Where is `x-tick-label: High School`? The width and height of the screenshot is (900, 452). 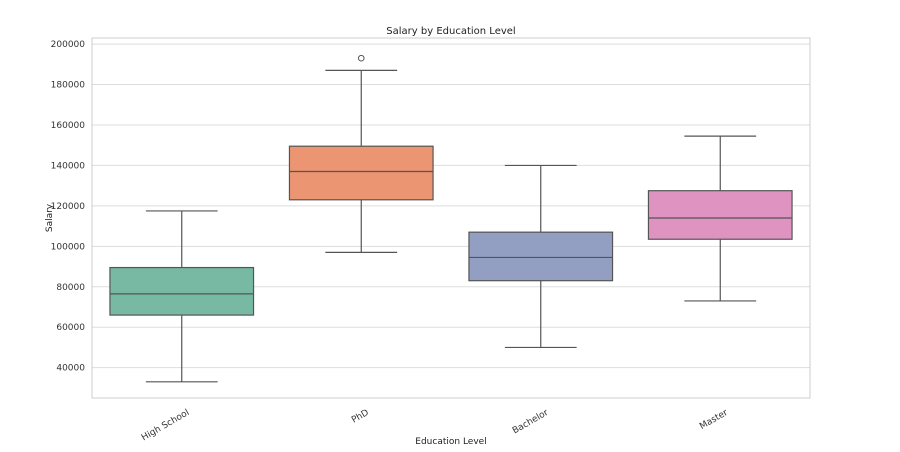
x-tick-label: High School is located at coordinates (165, 425).